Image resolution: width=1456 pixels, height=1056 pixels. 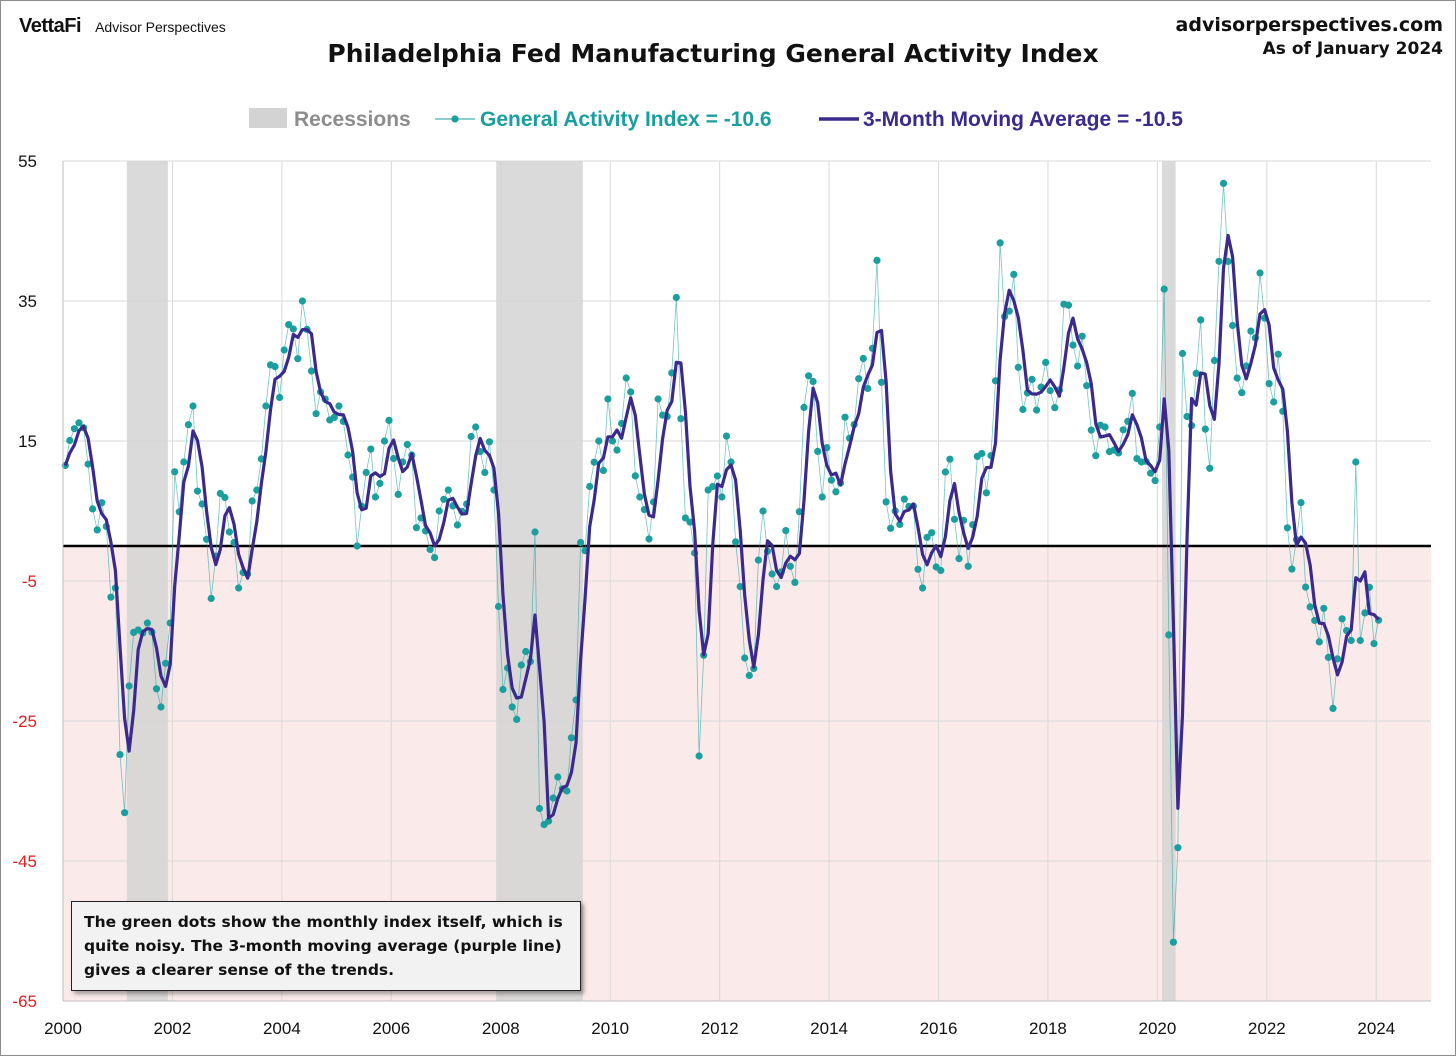 What do you see at coordinates (24, 861) in the screenshot?
I see `y-tick-label: -45` at bounding box center [24, 861].